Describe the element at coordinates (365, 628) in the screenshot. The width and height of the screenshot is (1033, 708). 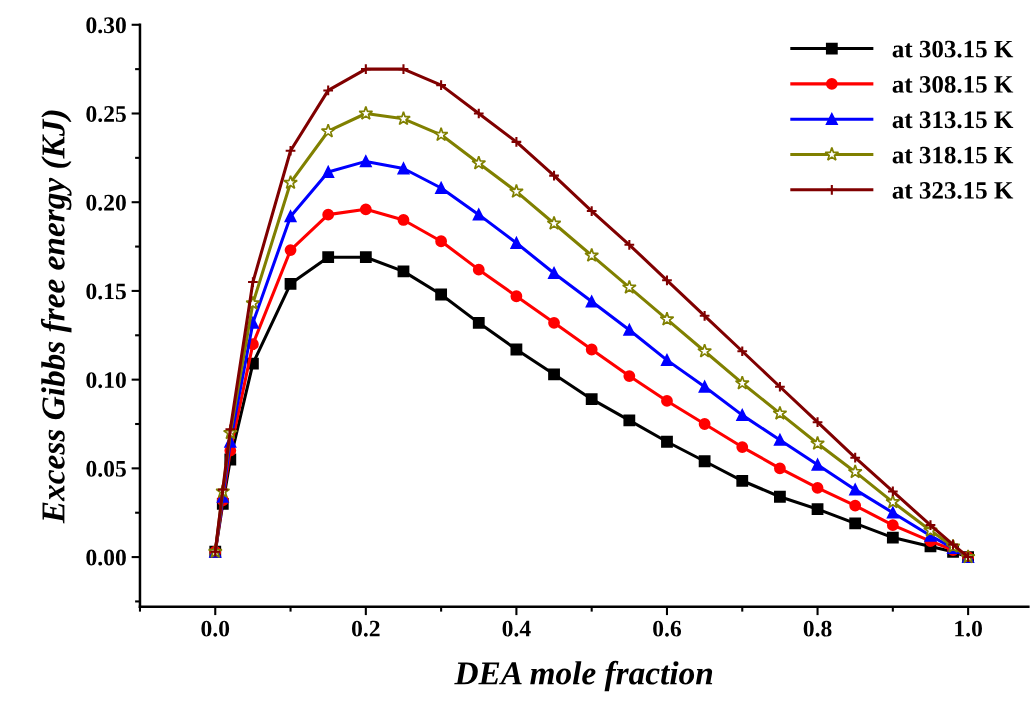
I see `x-tick-label: 0.2` at that location.